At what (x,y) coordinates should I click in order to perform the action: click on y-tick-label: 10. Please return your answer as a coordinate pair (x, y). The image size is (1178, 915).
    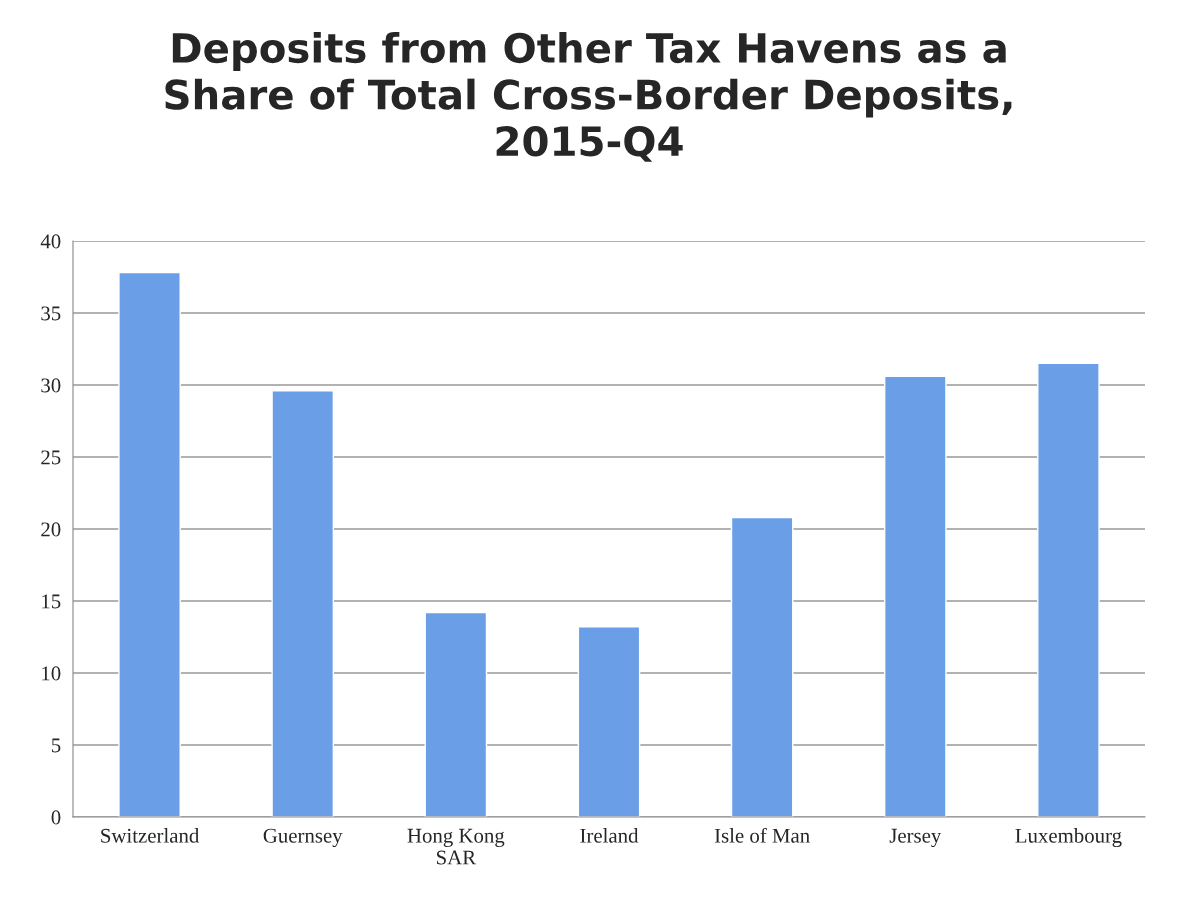
    Looking at the image, I should click on (51, 673).